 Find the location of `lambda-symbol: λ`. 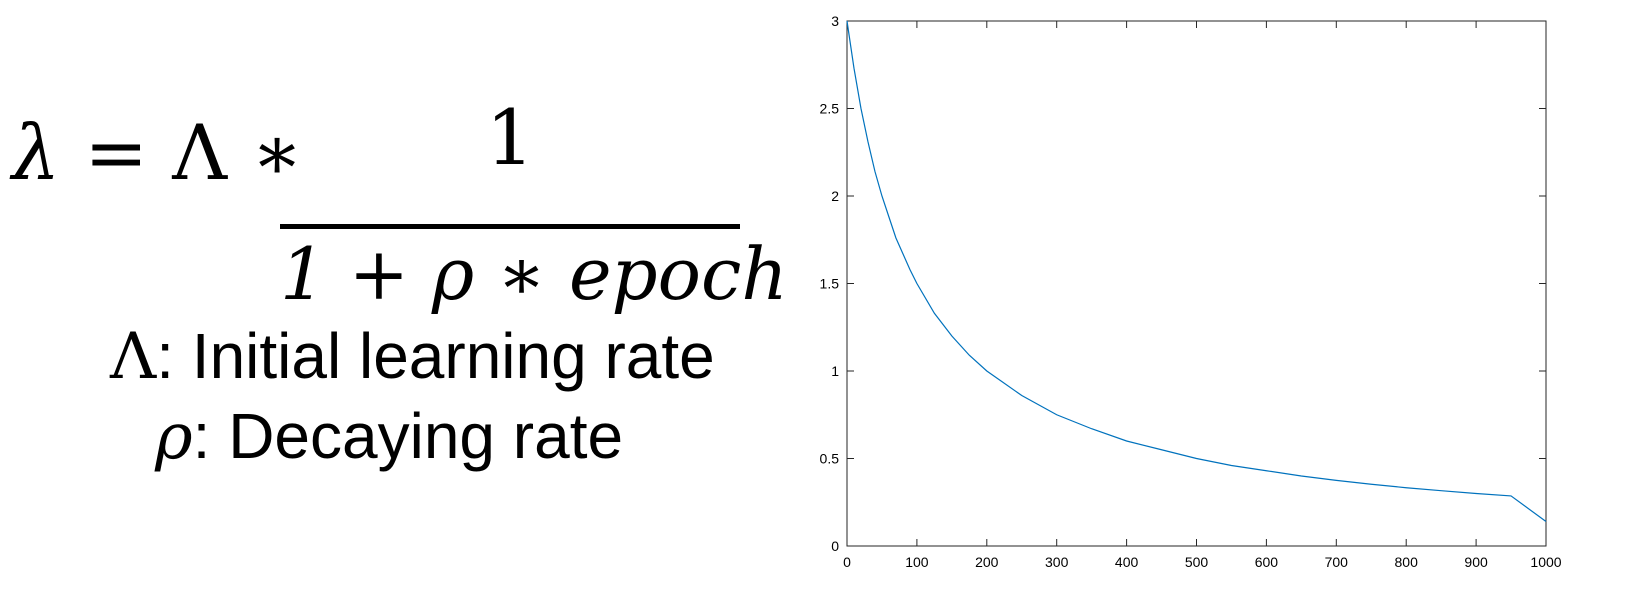

lambda-symbol: λ is located at coordinates (36, 152).